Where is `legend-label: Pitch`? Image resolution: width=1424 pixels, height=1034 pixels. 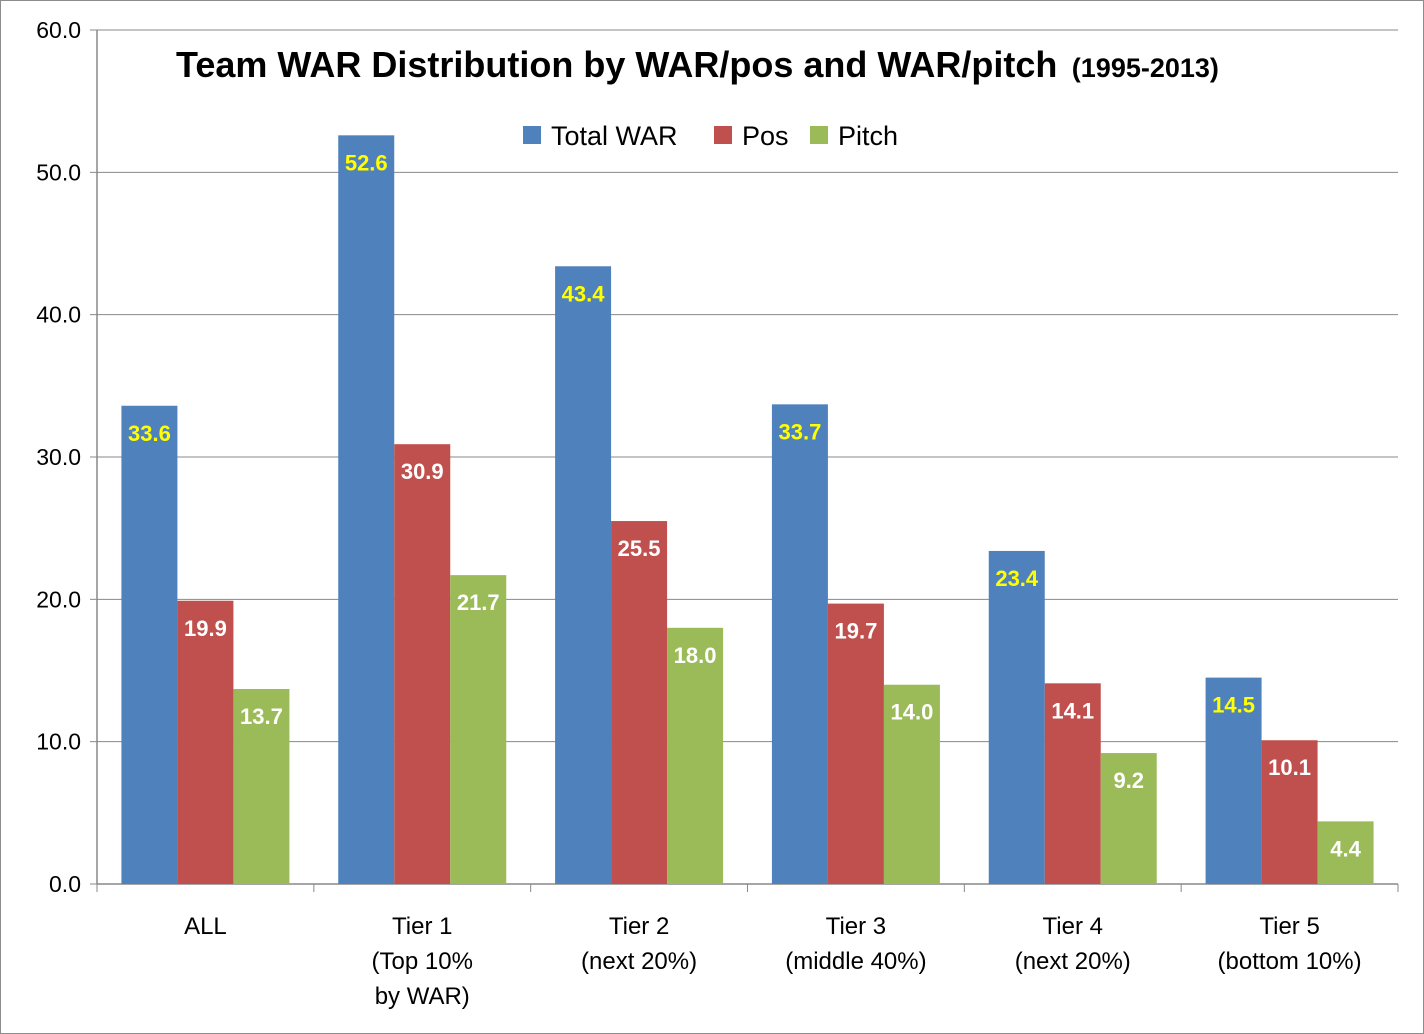
legend-label: Pitch is located at coordinates (868, 136).